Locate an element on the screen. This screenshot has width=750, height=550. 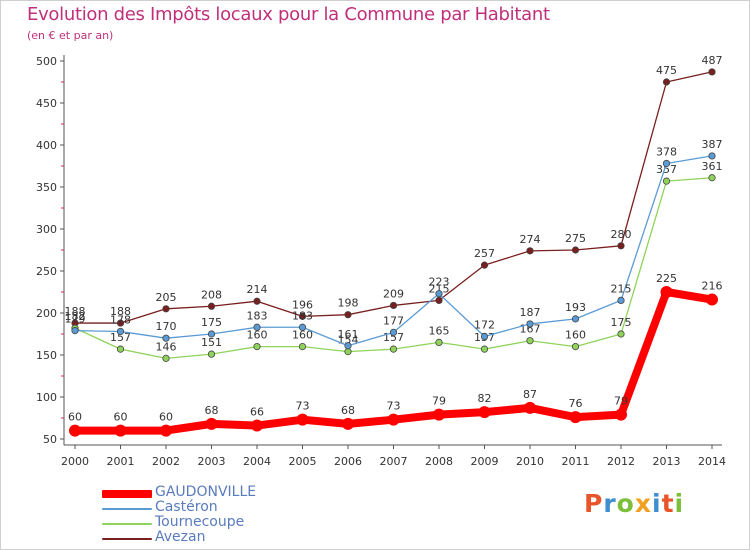
x-tick-label-2004: 2004 is located at coordinates (257, 461).